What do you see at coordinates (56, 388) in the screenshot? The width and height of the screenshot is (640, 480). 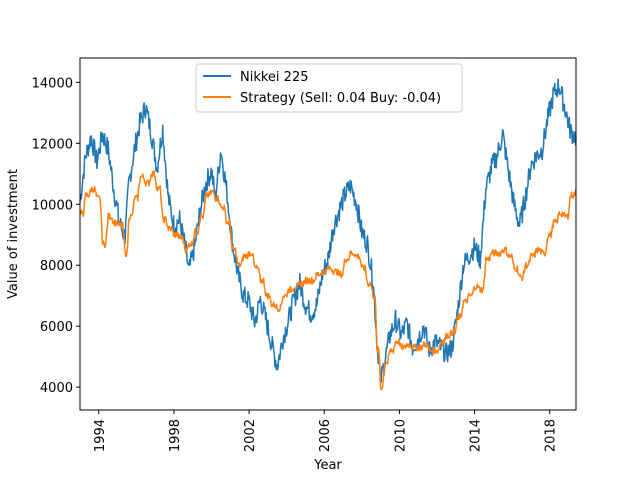 I see `y-tick-label: 4000` at bounding box center [56, 388].